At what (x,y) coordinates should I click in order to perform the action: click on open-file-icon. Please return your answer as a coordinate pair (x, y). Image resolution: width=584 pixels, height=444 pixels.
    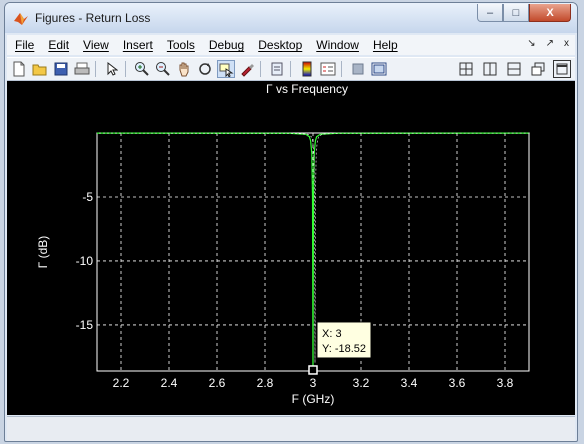
    Looking at the image, I should click on (40, 69).